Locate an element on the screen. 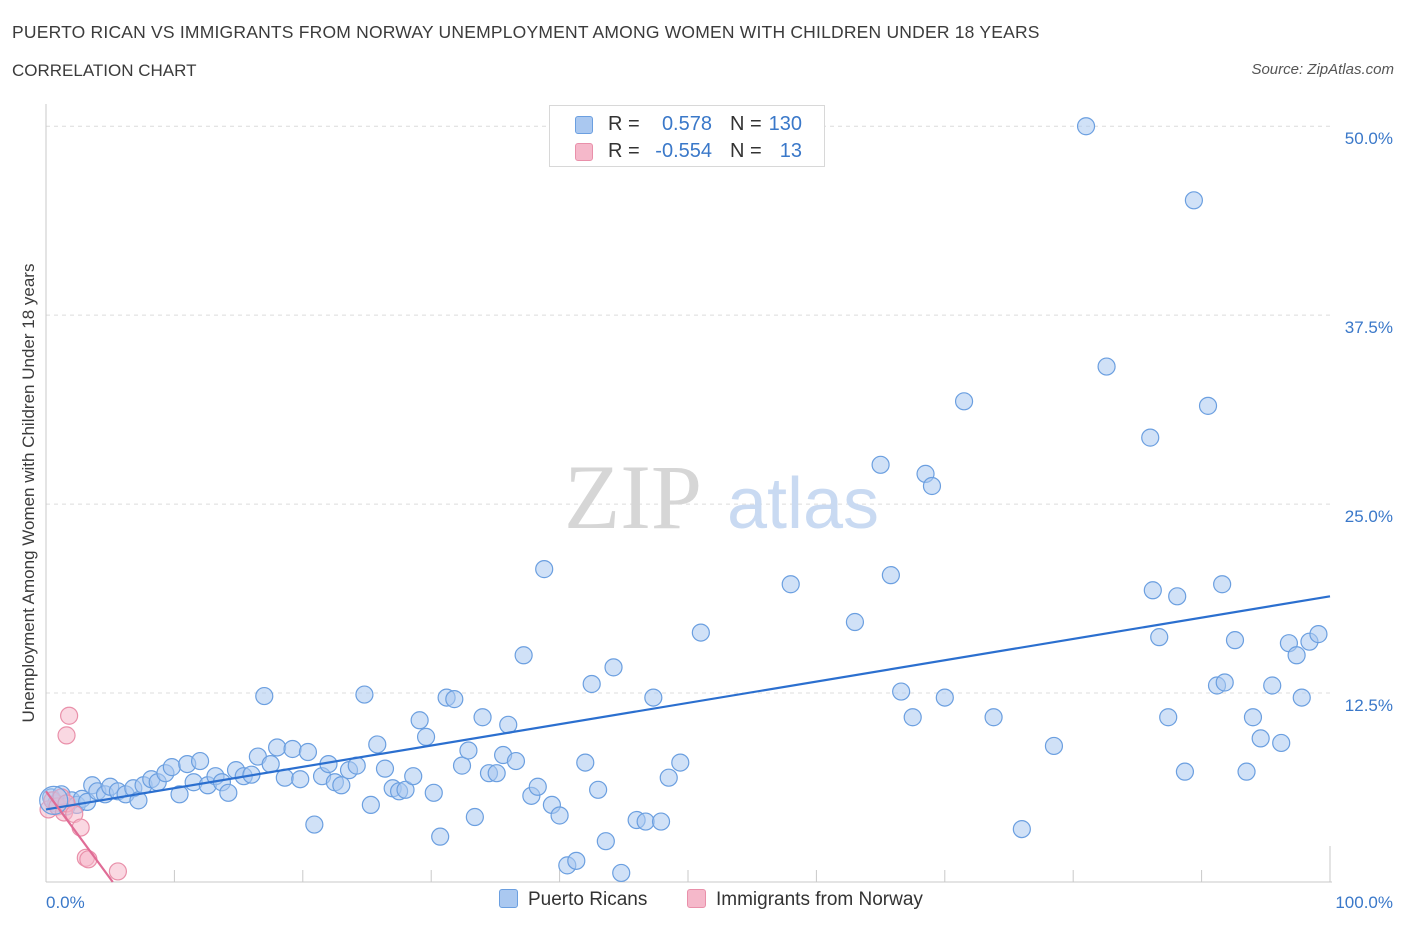 The image size is (1406, 930). watermark-zip: ZIP is located at coordinates (633, 497).